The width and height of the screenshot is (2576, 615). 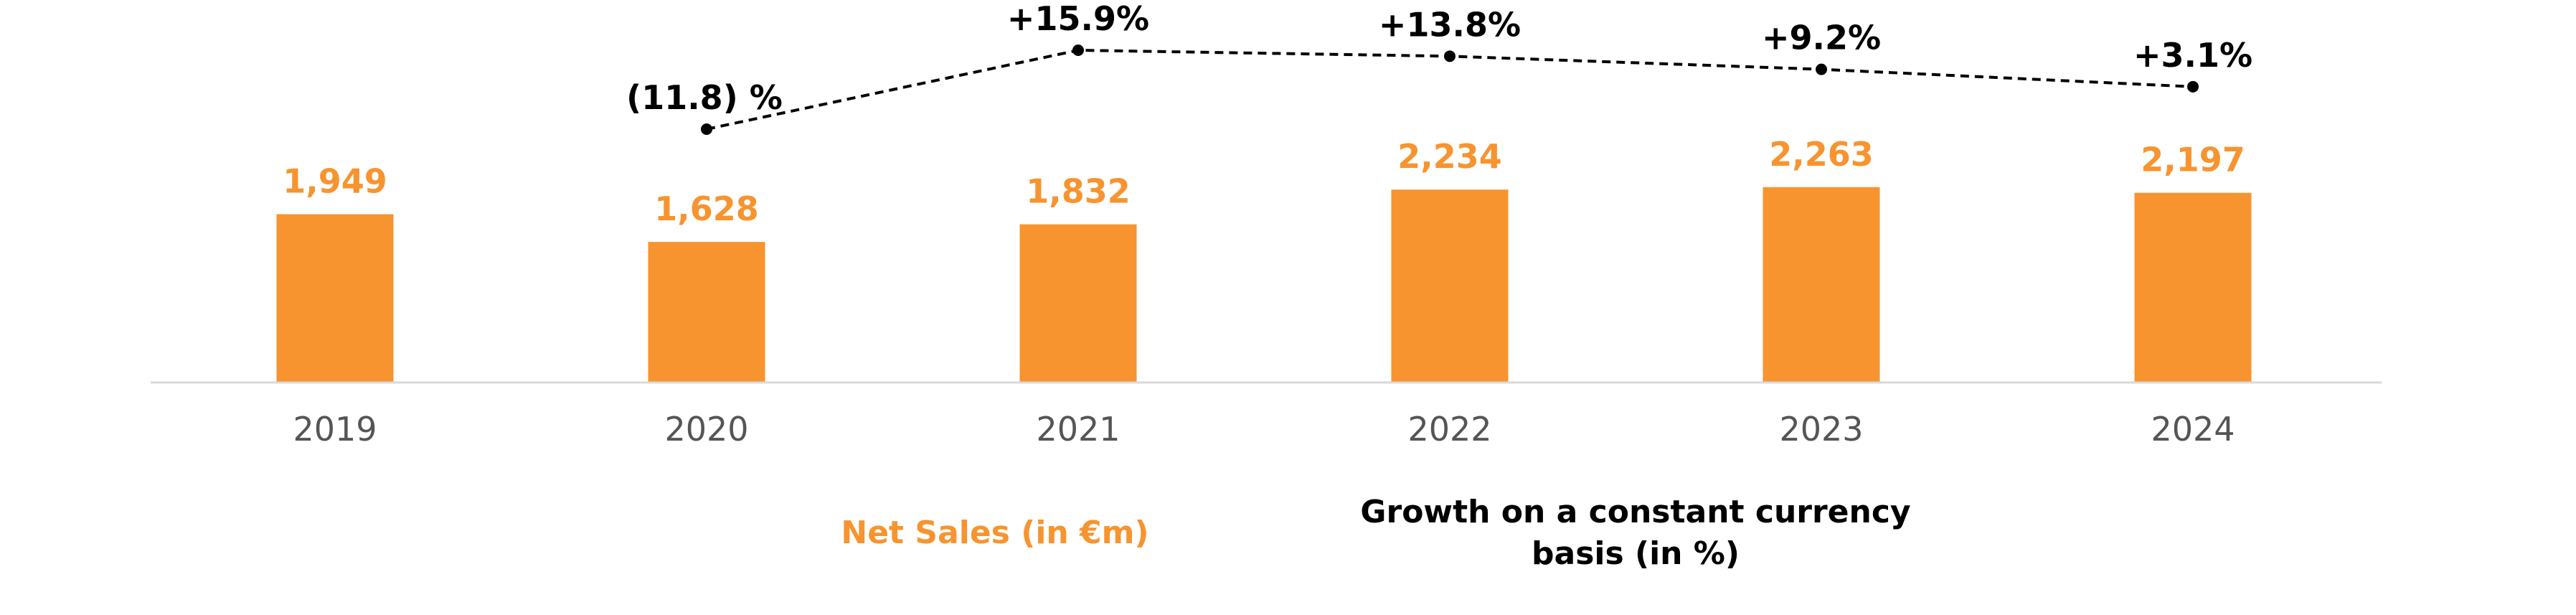 What do you see at coordinates (1078, 191) in the screenshot?
I see `bar-label-2021: 1,832` at bounding box center [1078, 191].